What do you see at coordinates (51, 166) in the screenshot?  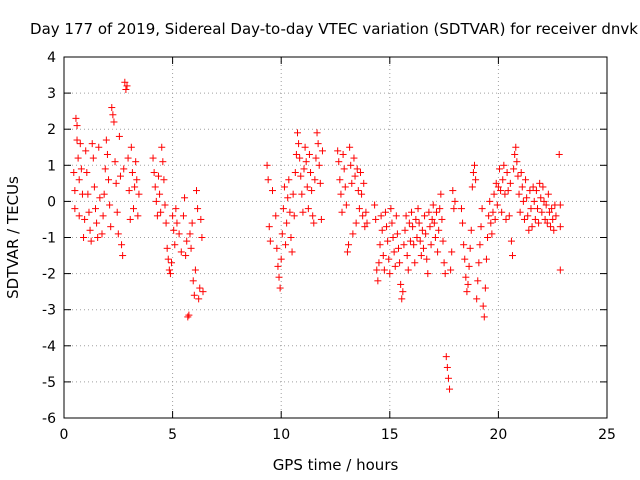 I see `y-tick-label: 1` at bounding box center [51, 166].